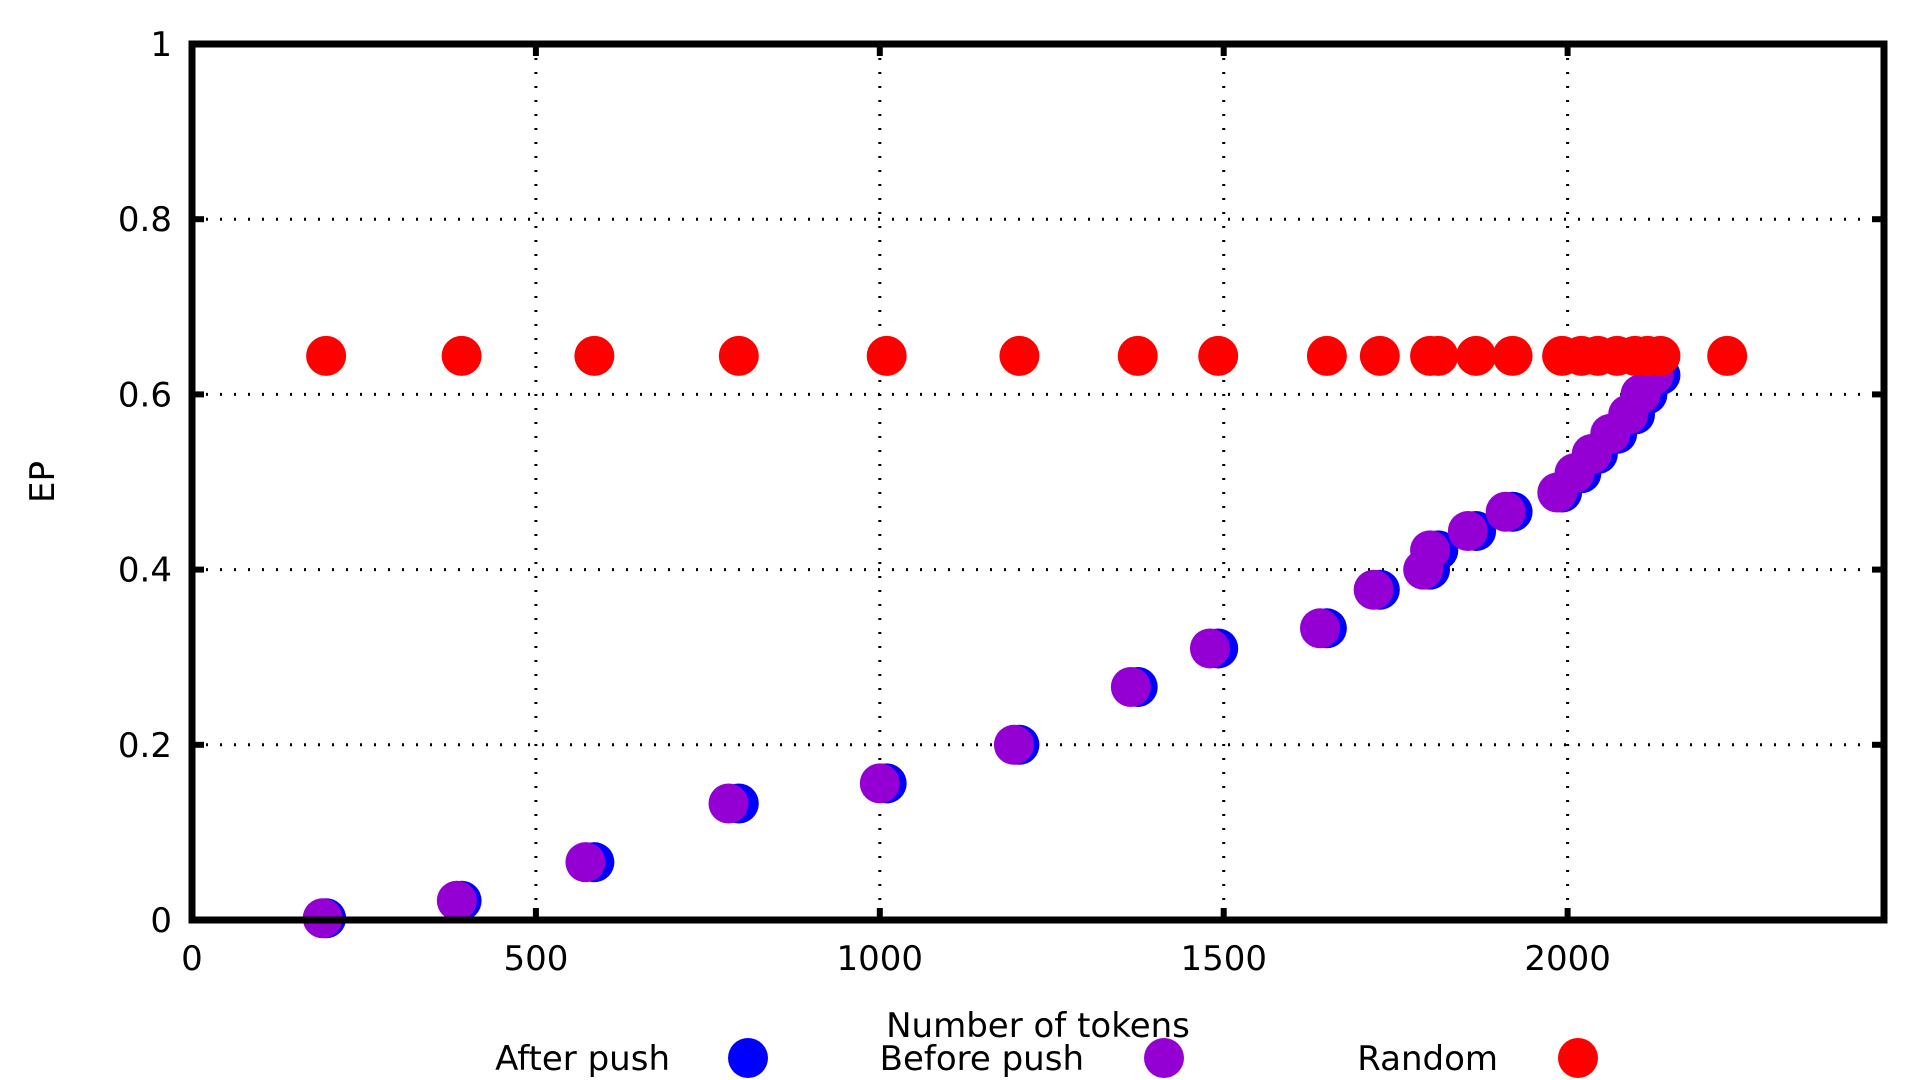  What do you see at coordinates (1567, 959) in the screenshot?
I see `x-tick-label: 2000` at bounding box center [1567, 959].